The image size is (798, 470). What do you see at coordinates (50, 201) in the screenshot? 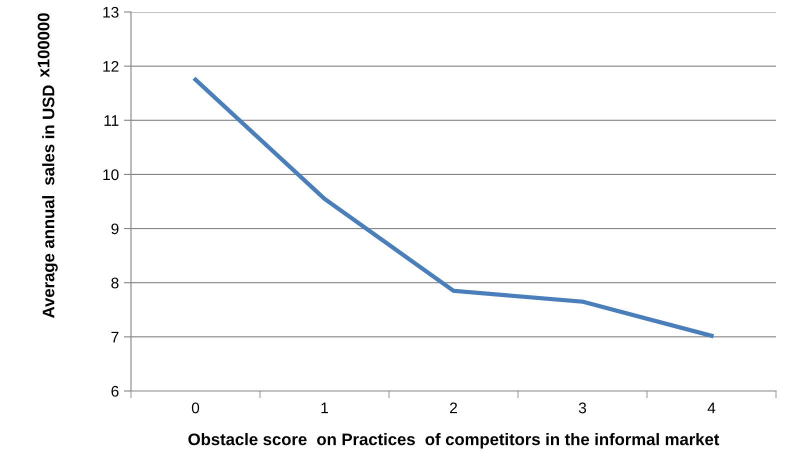
I see `y-axis-title: Average annual sales in USD` at bounding box center [50, 201].